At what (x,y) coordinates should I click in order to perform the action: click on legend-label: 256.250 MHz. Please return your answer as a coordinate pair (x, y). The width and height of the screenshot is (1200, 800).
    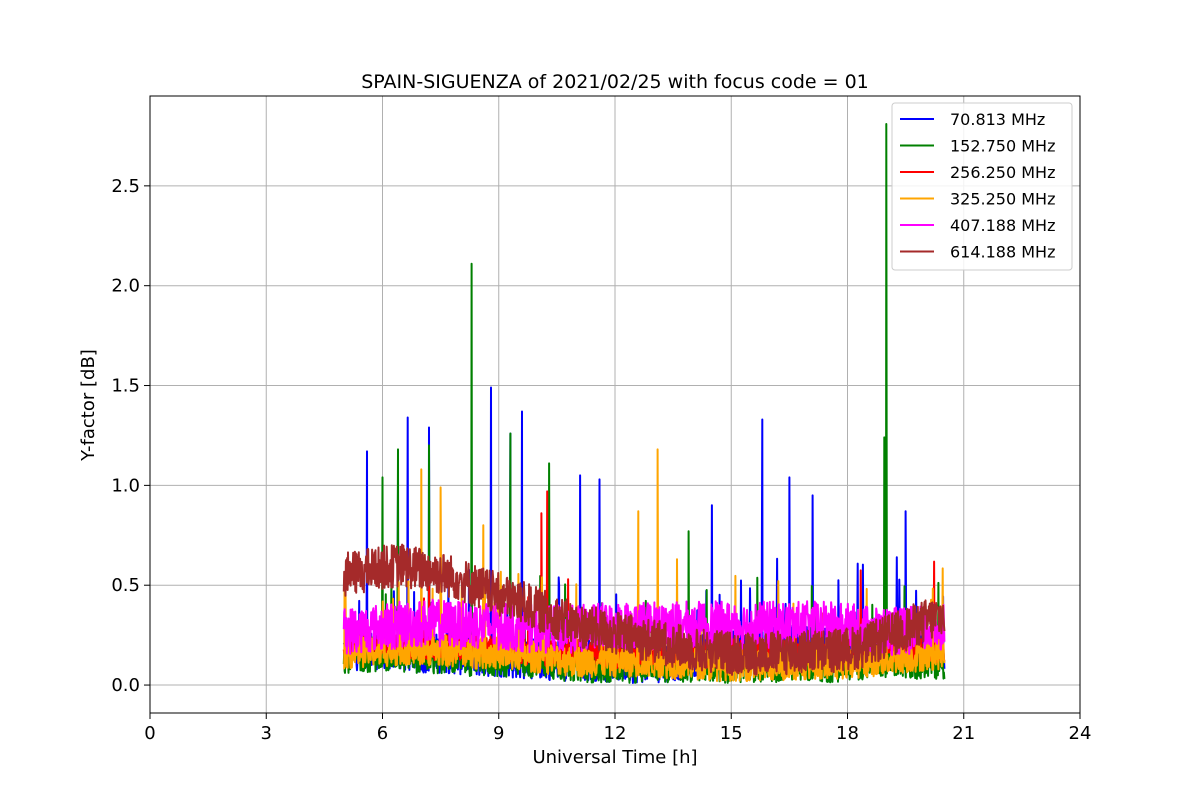
    Looking at the image, I should click on (1002, 172).